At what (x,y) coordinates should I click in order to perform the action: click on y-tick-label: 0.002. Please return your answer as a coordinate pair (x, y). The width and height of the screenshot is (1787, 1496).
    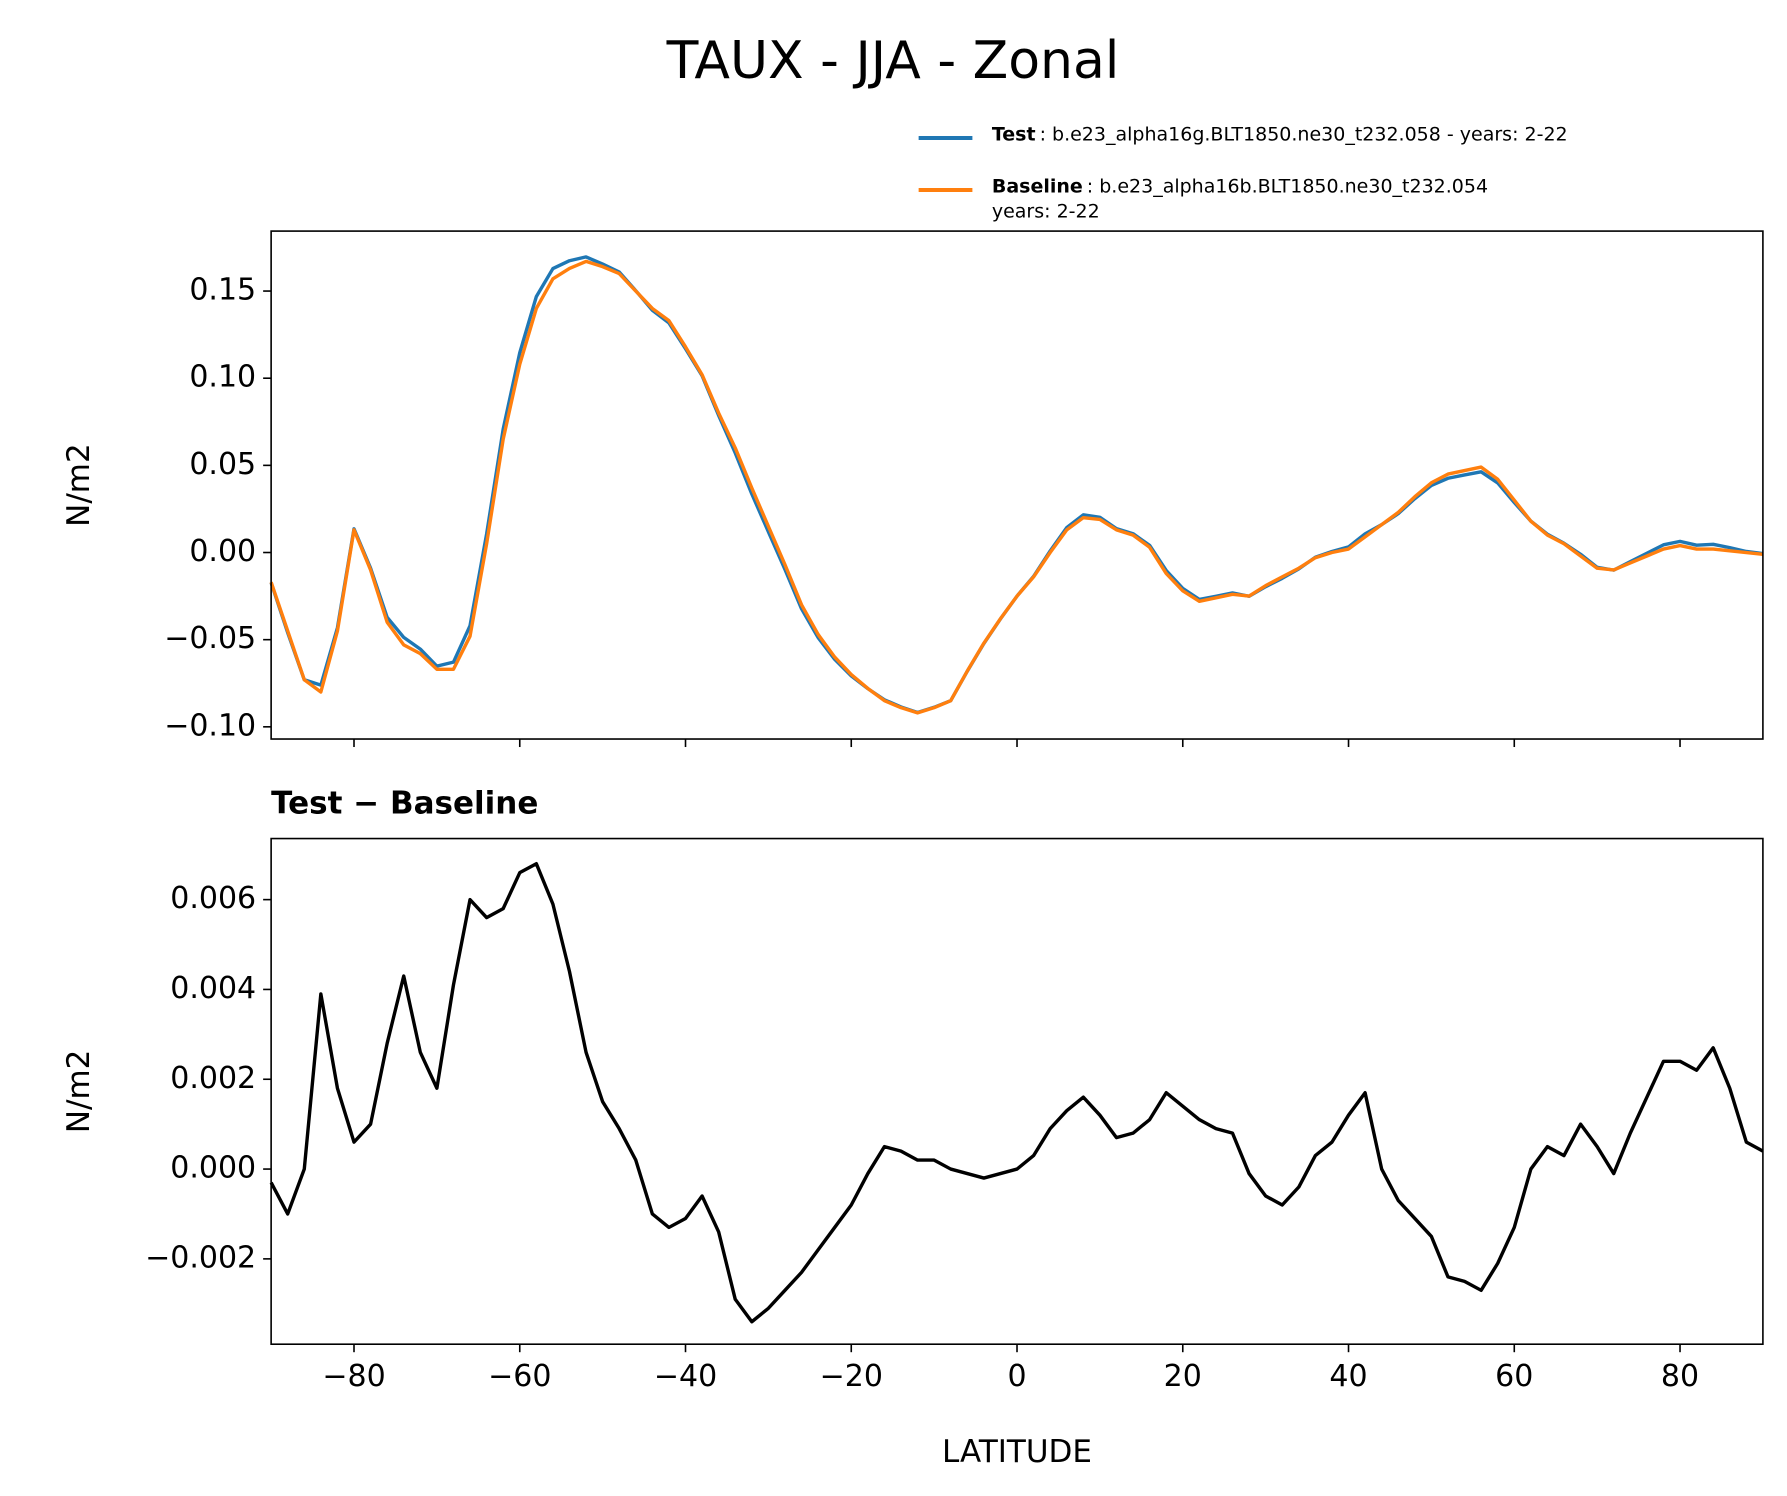
    Looking at the image, I should click on (213, 1078).